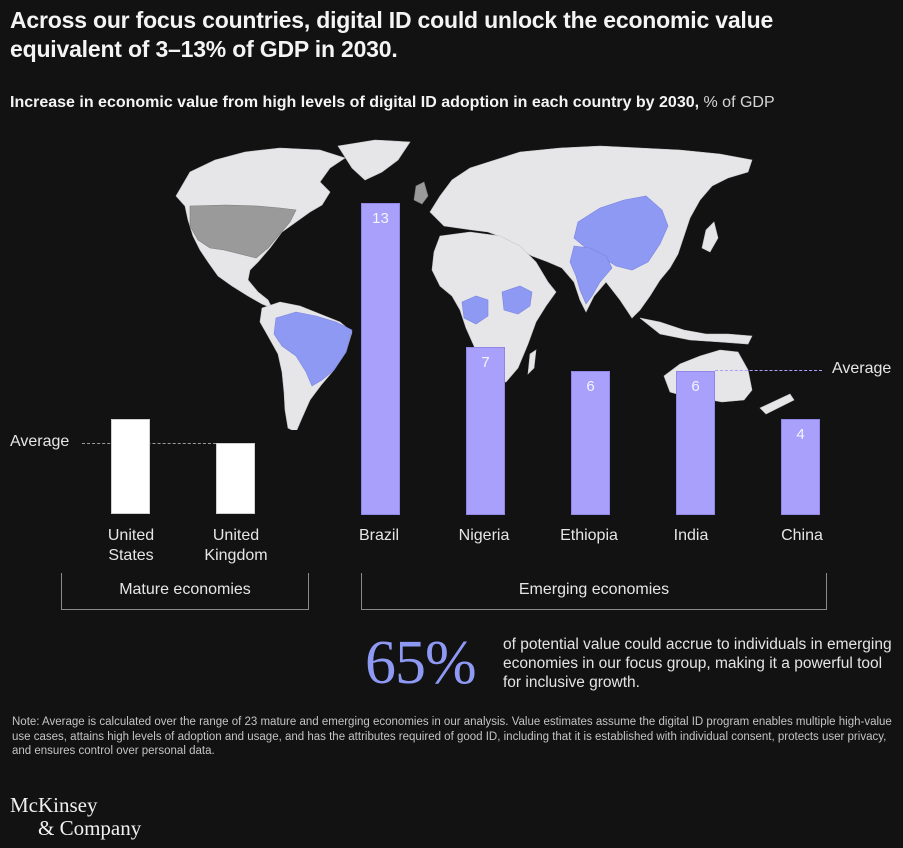 The height and width of the screenshot is (848, 903). What do you see at coordinates (737, 102) in the screenshot?
I see `subtitle-unit: % of GDP` at bounding box center [737, 102].